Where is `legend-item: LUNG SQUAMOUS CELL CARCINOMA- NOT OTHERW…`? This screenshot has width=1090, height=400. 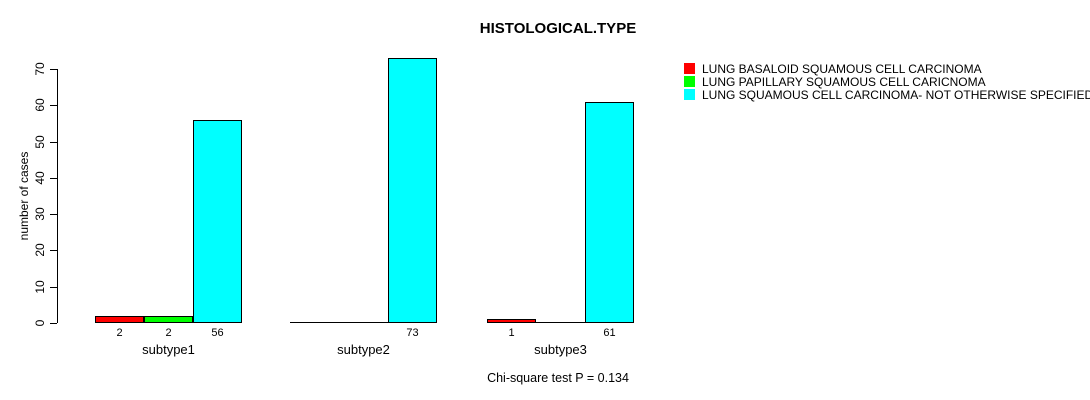
legend-item: LUNG SQUAMOUS CELL CARCINOMA- NOT OTHERW… is located at coordinates (887, 94).